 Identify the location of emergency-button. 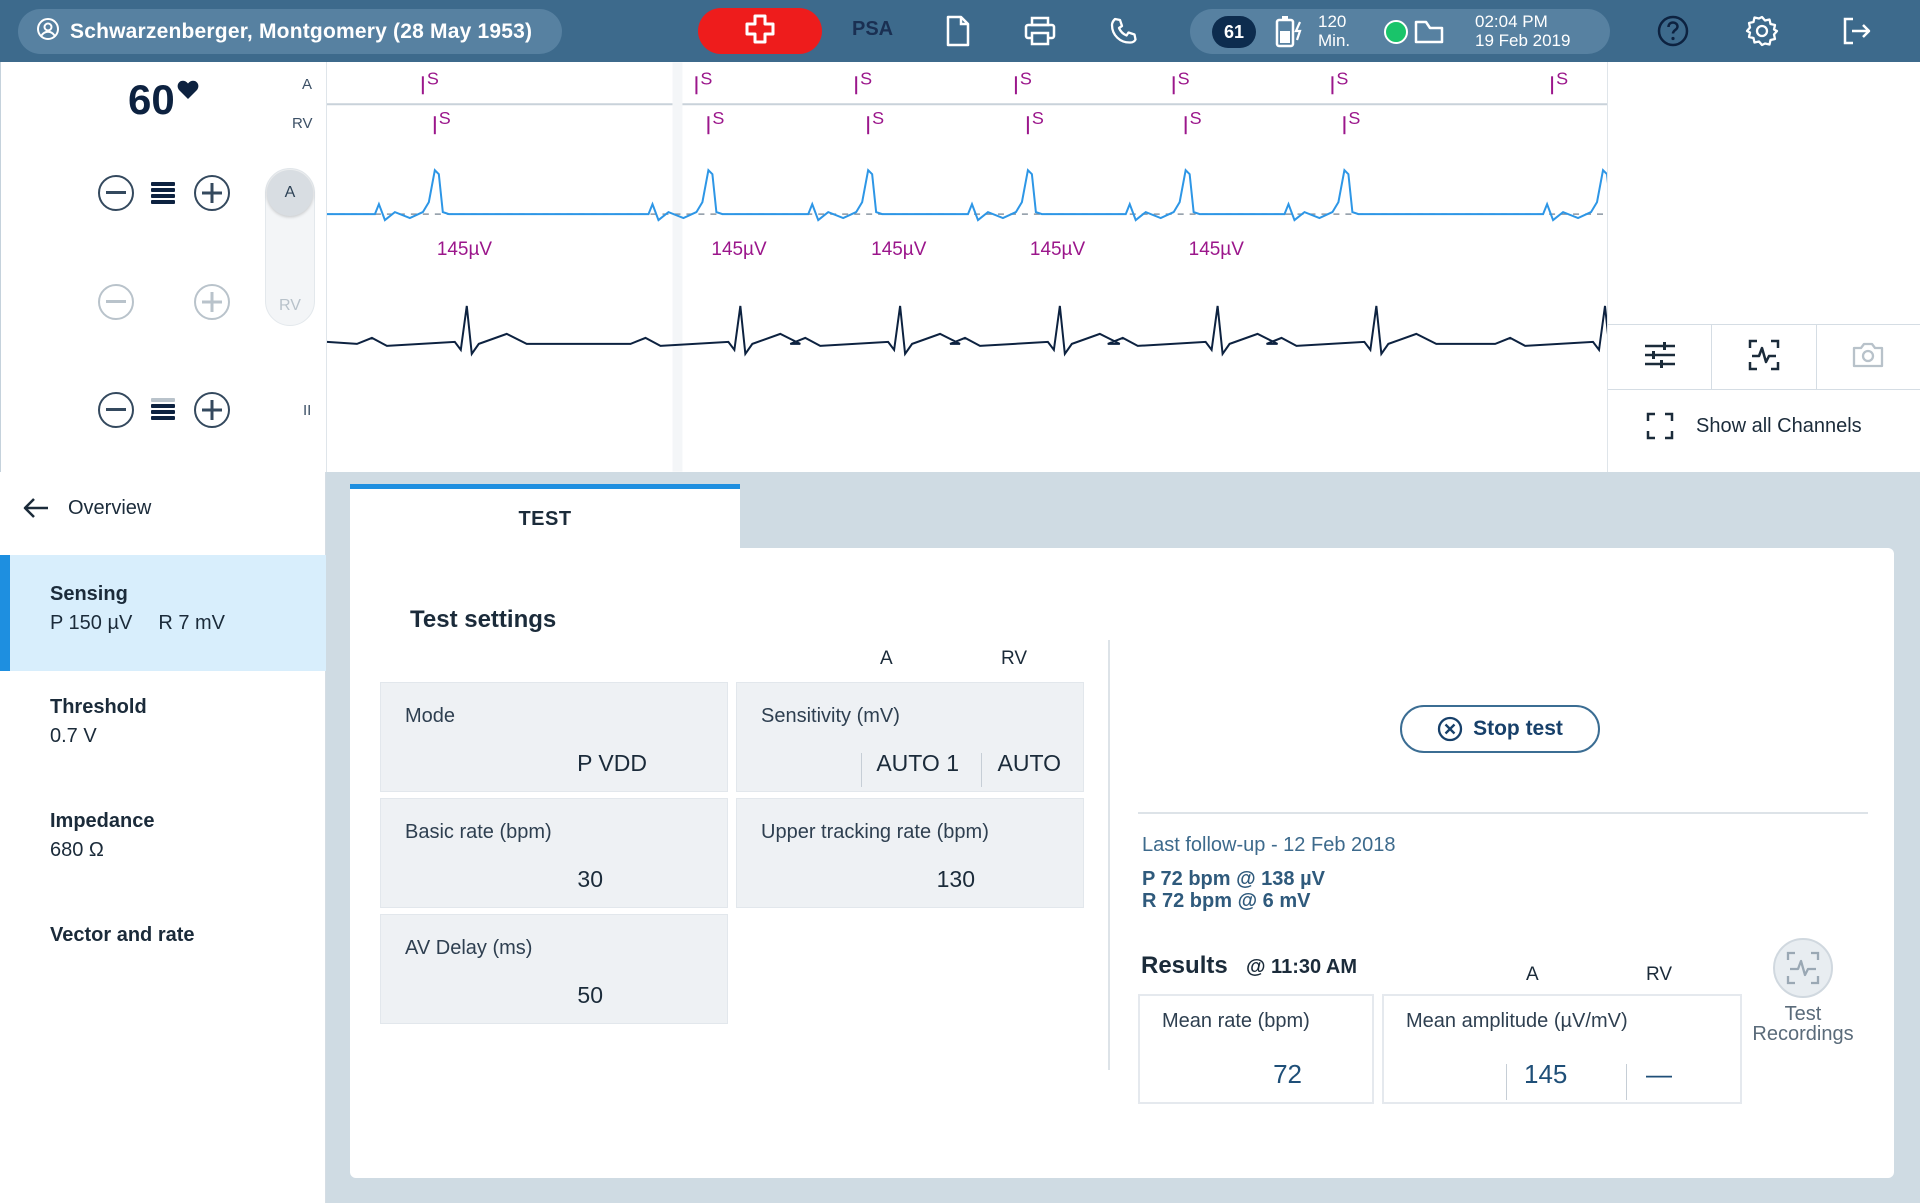
(760, 31).